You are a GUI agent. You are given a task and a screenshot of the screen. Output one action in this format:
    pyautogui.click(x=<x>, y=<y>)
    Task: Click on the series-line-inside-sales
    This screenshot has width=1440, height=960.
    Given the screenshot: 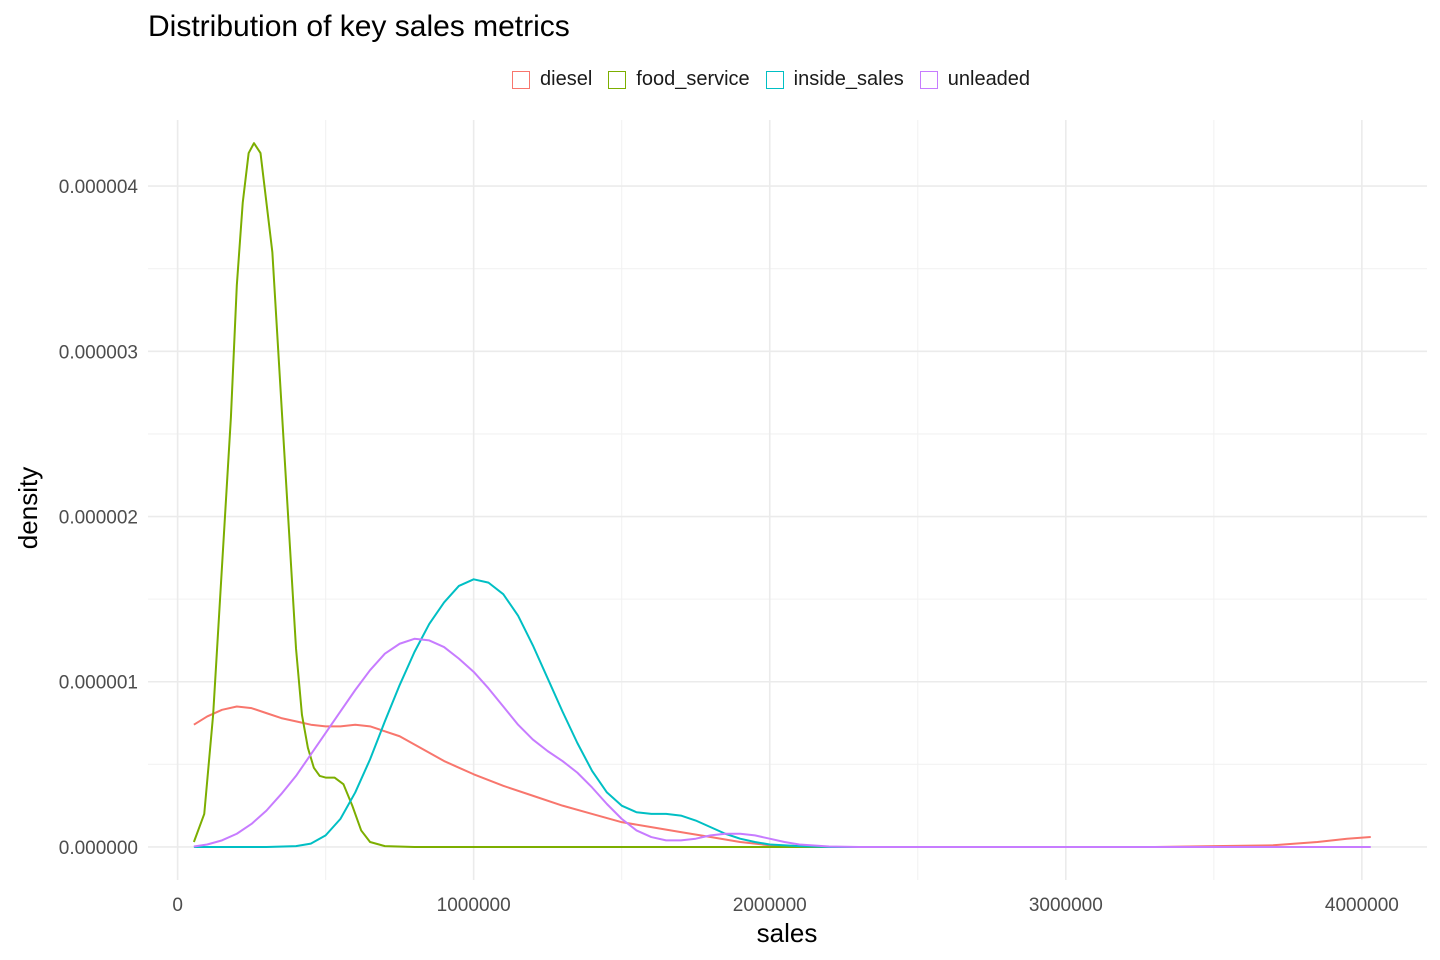 What is the action you would take?
    pyautogui.click(x=526, y=713)
    